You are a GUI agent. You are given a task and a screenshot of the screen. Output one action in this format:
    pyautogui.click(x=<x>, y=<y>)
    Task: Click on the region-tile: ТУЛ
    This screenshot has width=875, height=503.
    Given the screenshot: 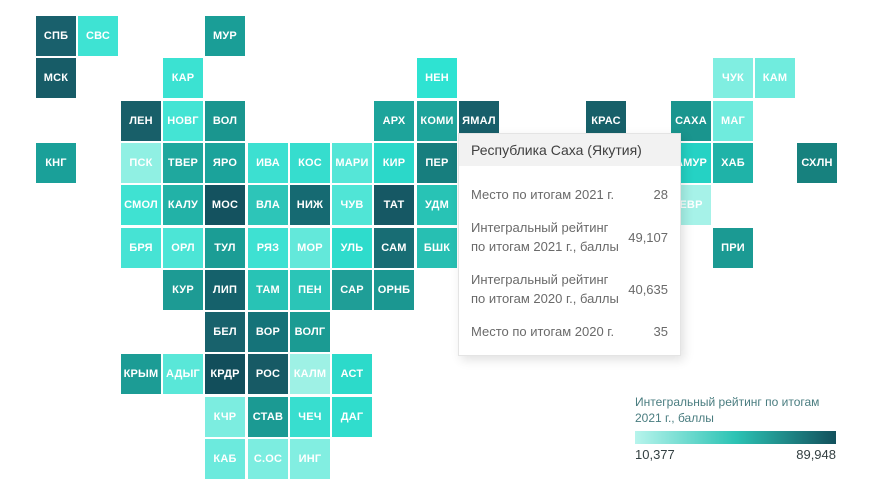 What is the action you would take?
    pyautogui.click(x=225, y=248)
    